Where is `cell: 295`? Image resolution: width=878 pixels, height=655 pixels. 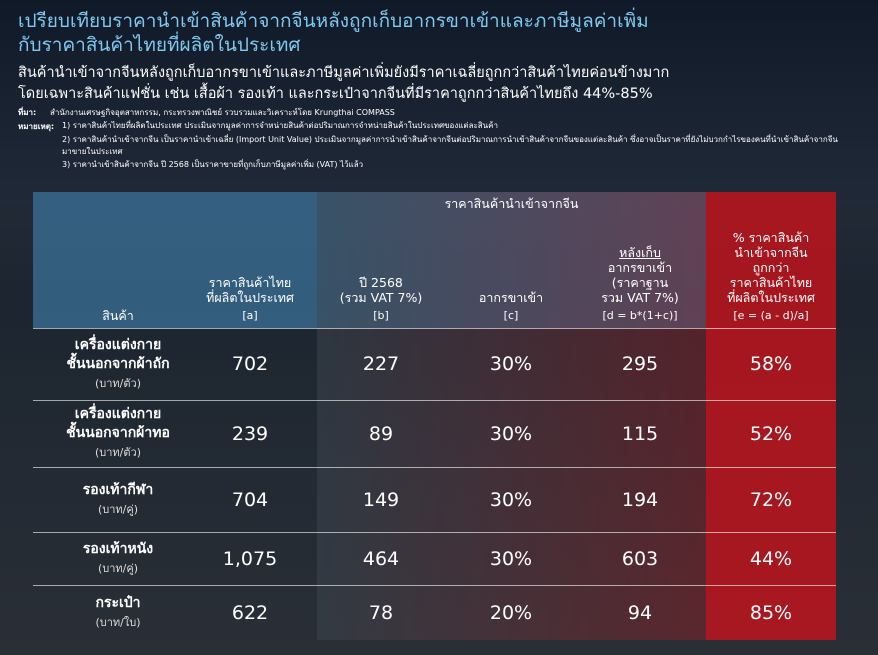 cell: 295 is located at coordinates (640, 364).